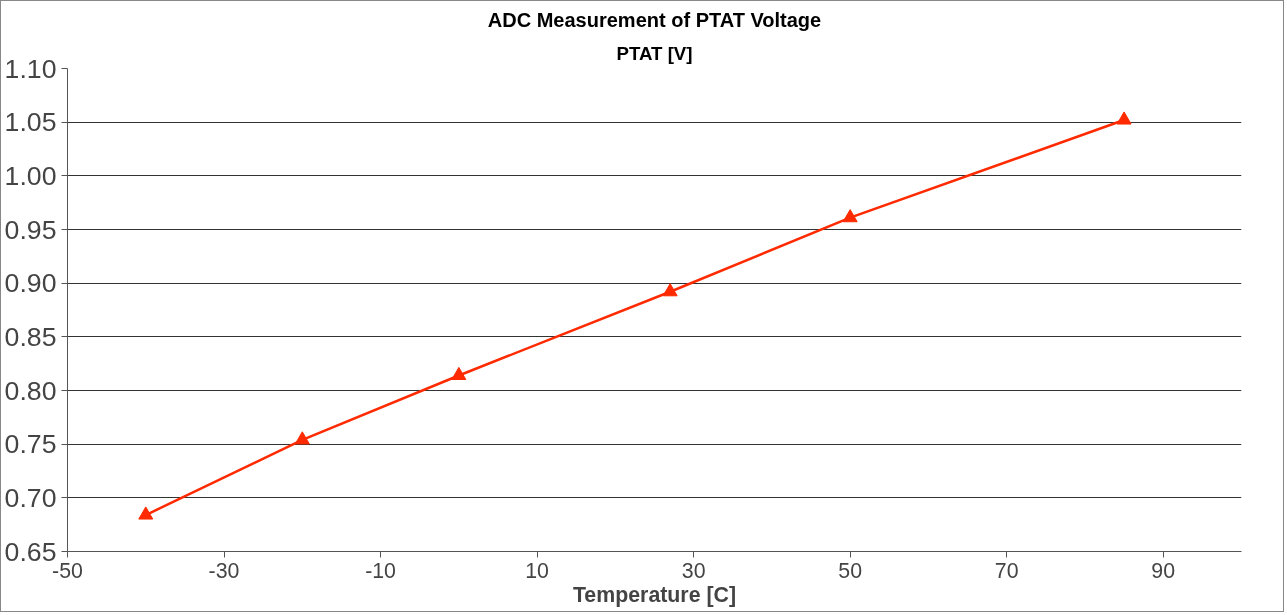 Image resolution: width=1287 pixels, height=615 pixels. What do you see at coordinates (654, 53) in the screenshot?
I see `chart-subtitle: PTAT [V]` at bounding box center [654, 53].